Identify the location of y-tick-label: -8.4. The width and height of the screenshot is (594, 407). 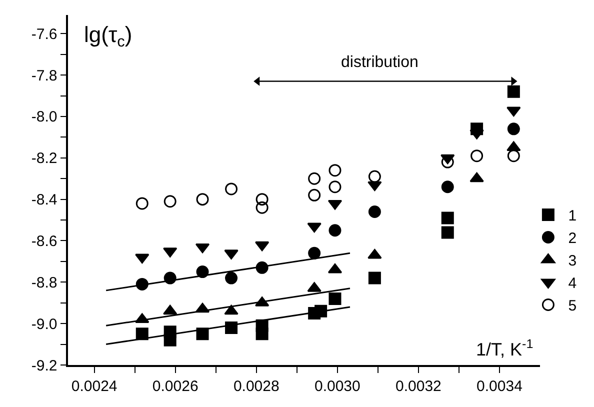
(44, 200).